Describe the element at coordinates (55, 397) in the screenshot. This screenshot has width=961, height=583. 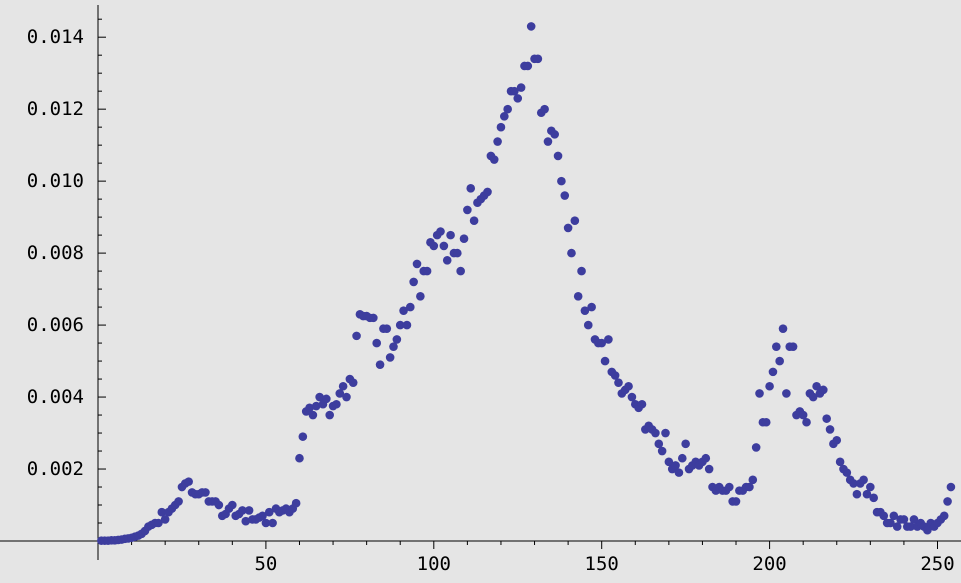
I see `y-tick-label: 0.004` at that location.